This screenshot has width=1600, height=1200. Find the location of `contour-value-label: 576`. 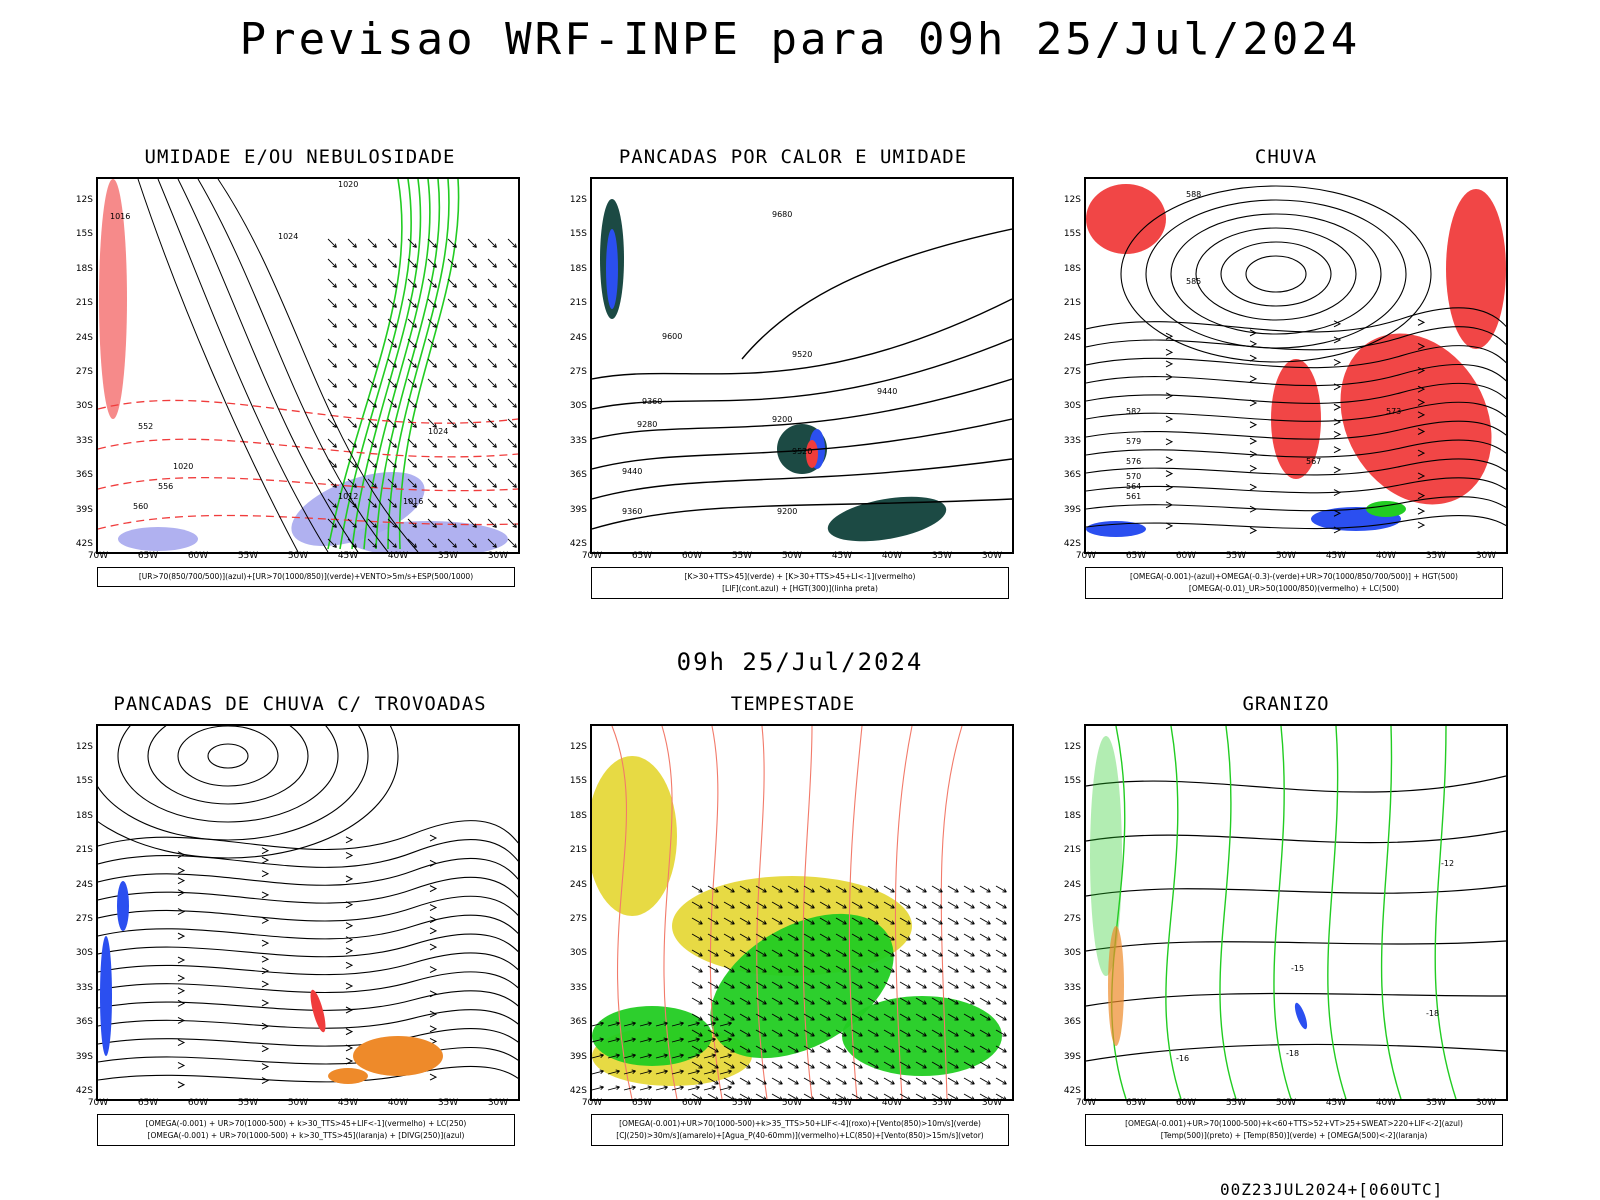

contour-value-label: 576 is located at coordinates (1133, 461).